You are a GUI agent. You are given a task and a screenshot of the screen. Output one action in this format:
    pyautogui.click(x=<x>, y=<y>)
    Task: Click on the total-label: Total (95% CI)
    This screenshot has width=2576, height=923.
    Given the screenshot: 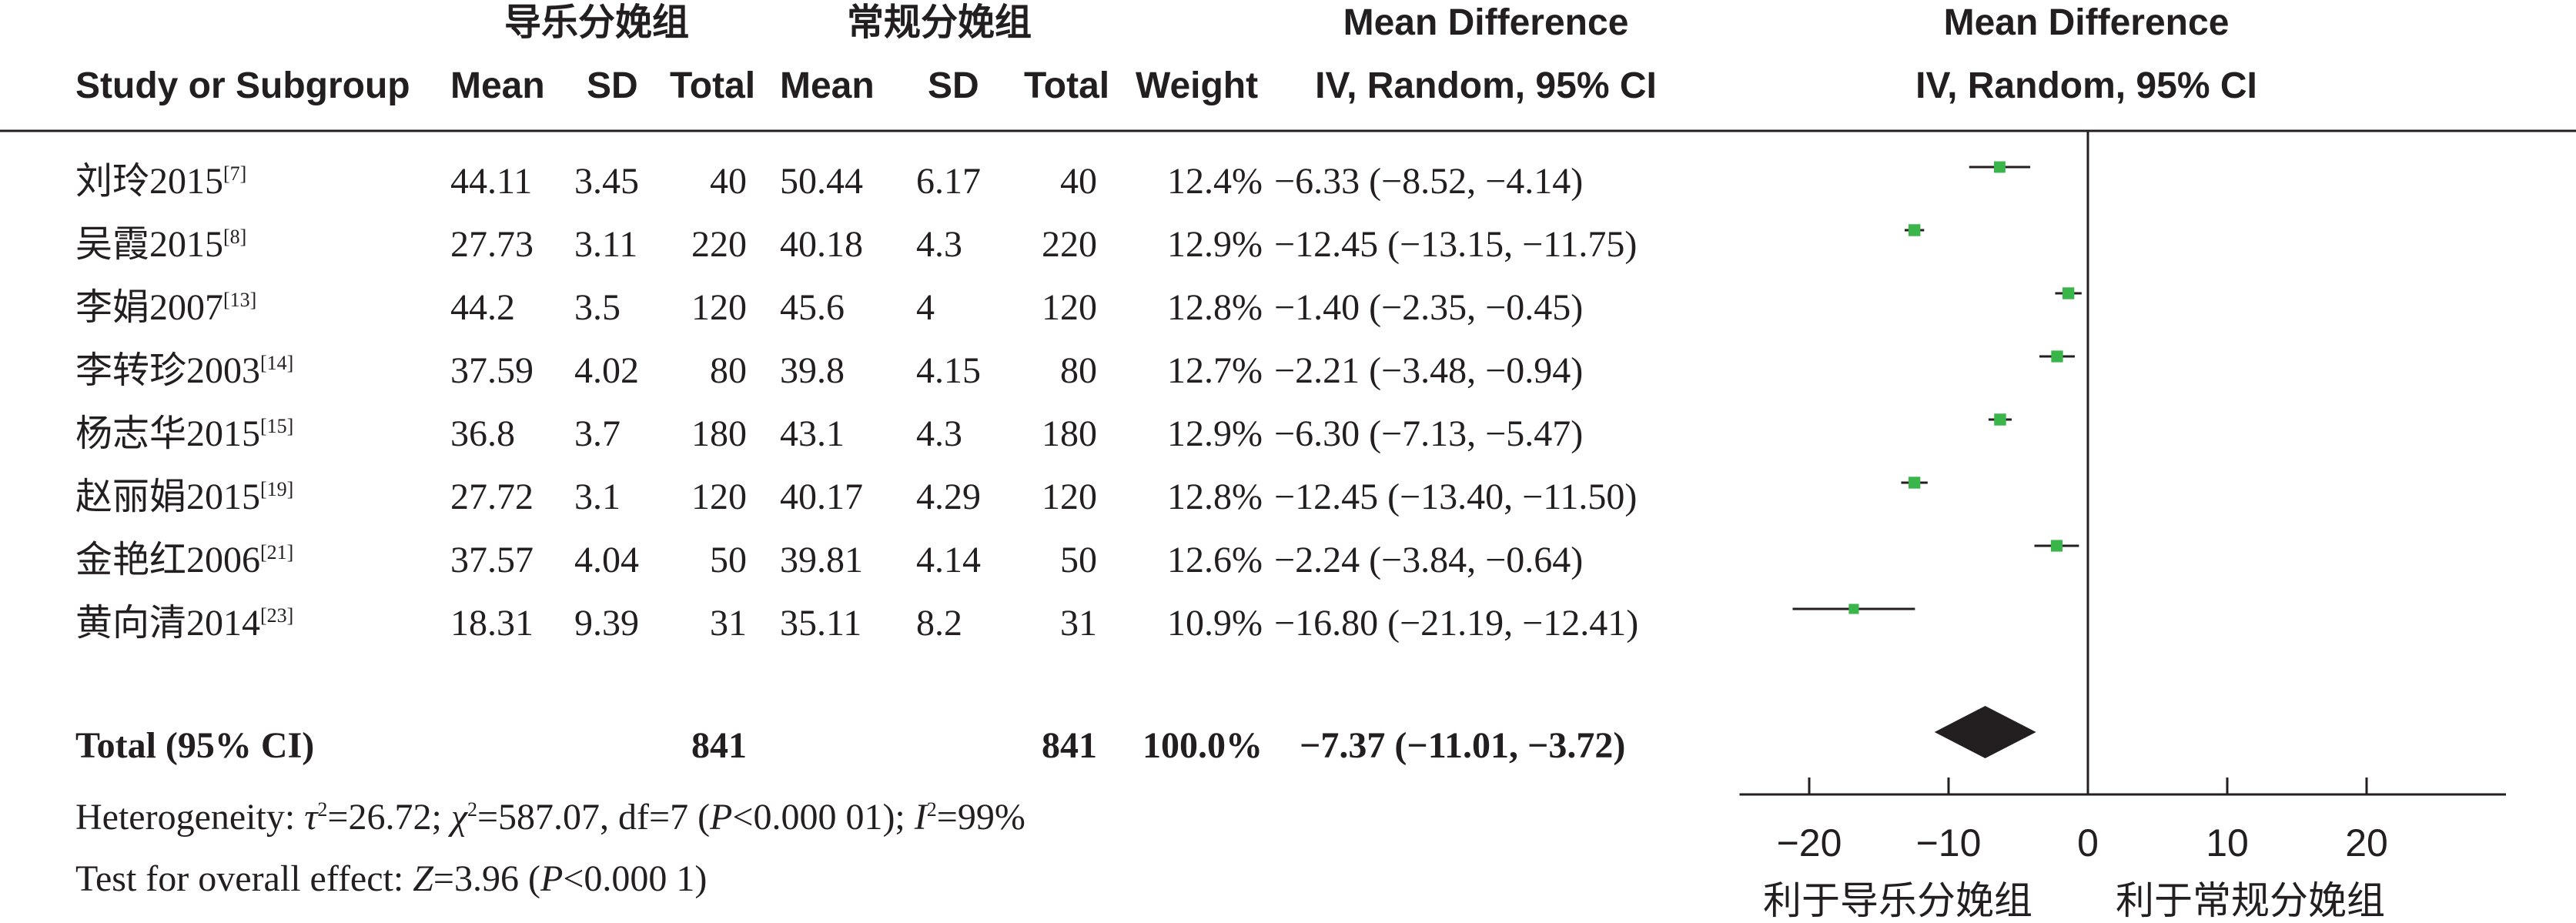 What is the action you would take?
    pyautogui.click(x=195, y=745)
    